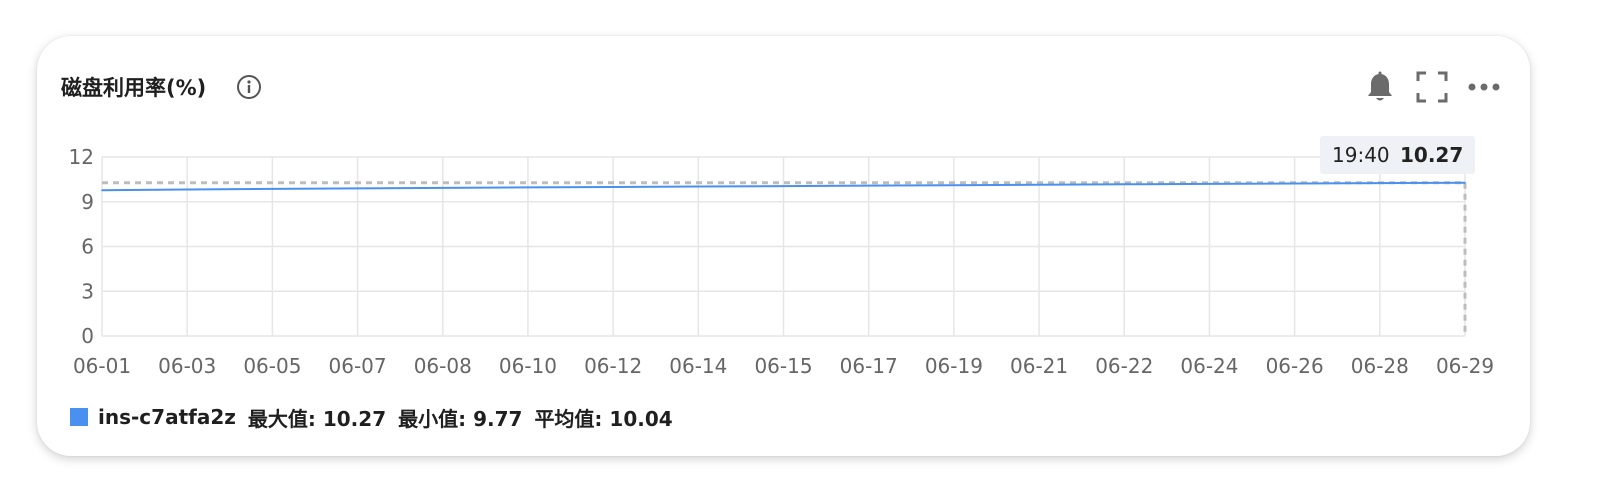  What do you see at coordinates (1124, 366) in the screenshot?
I see `x-tick-label: 06-22` at bounding box center [1124, 366].